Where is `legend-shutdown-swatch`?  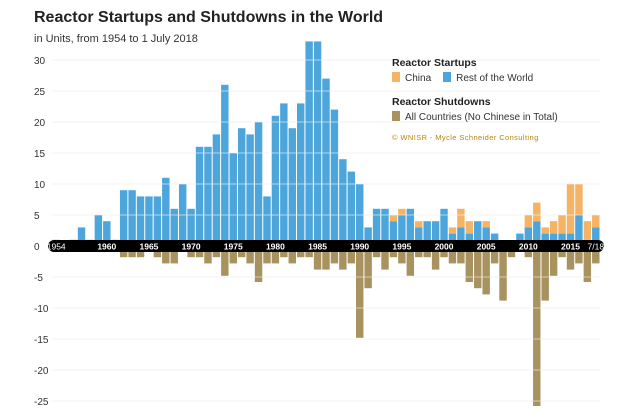
legend-shutdown-swatch is located at coordinates (396, 116).